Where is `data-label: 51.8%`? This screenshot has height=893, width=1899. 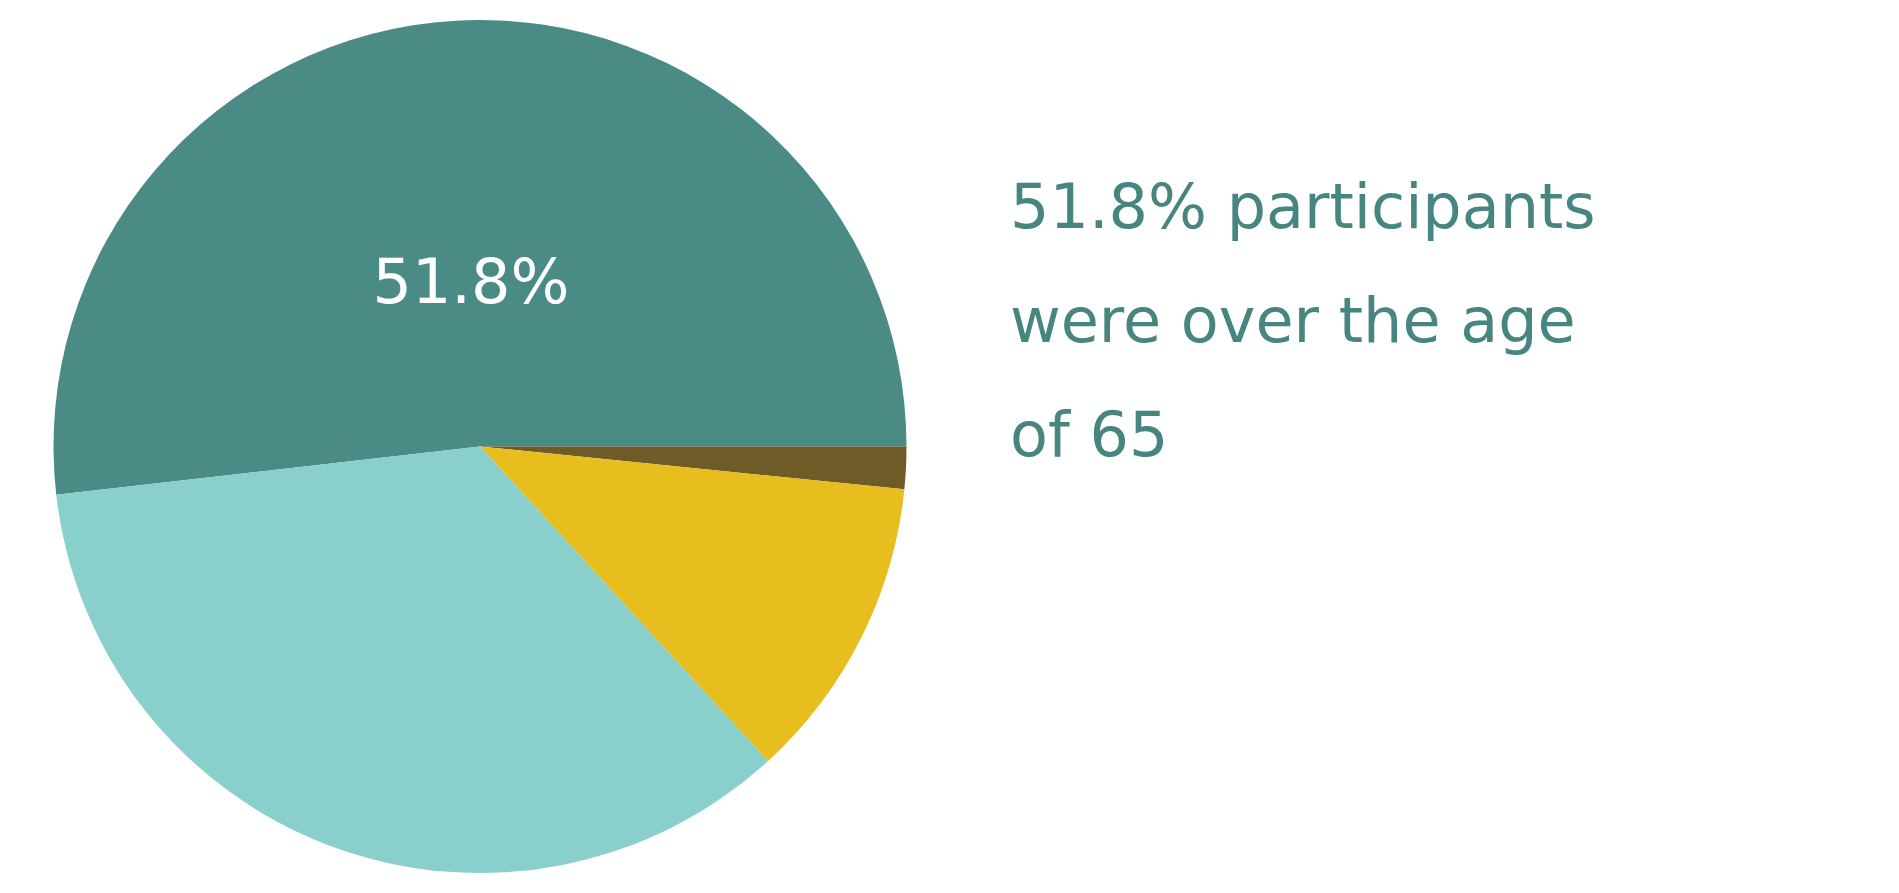 data-label: 51.8% is located at coordinates (471, 281).